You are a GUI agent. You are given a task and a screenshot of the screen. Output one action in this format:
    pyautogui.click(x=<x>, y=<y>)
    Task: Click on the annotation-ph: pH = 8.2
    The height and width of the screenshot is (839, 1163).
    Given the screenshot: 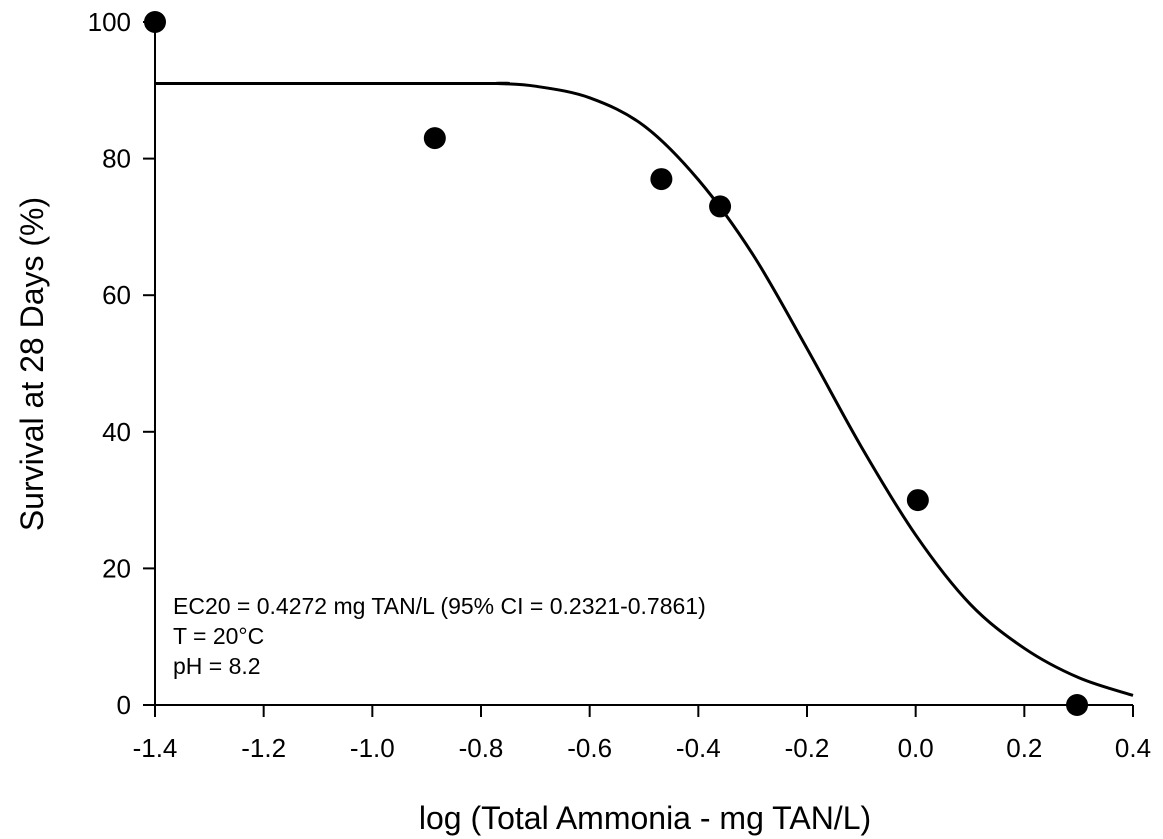 What is the action you would take?
    pyautogui.click(x=217, y=666)
    